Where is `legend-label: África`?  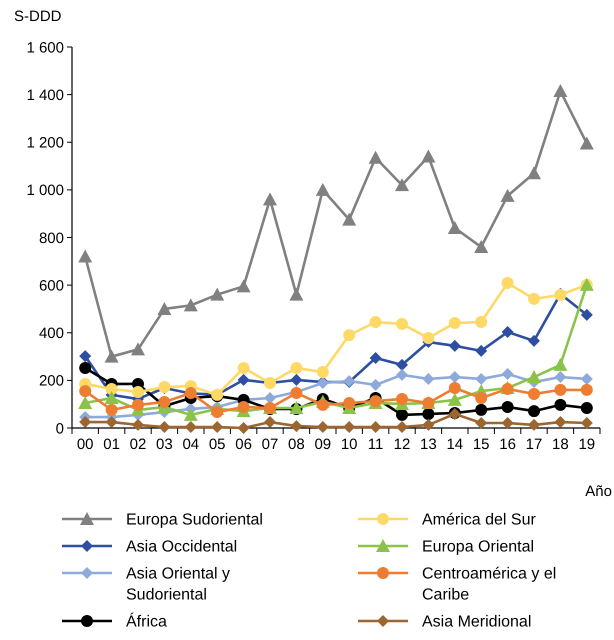
legend-label: África is located at coordinates (146, 621).